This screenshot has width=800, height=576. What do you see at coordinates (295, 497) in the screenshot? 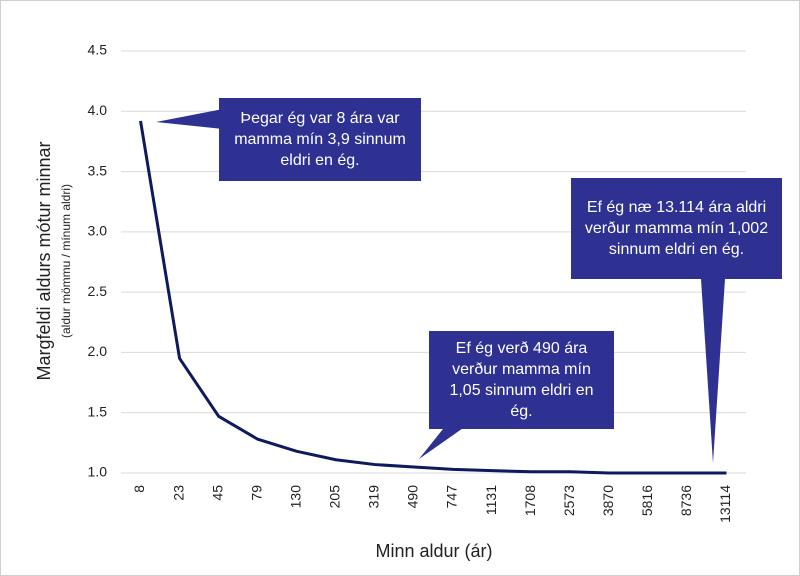
I see `x-tick-label: 130` at bounding box center [295, 497].